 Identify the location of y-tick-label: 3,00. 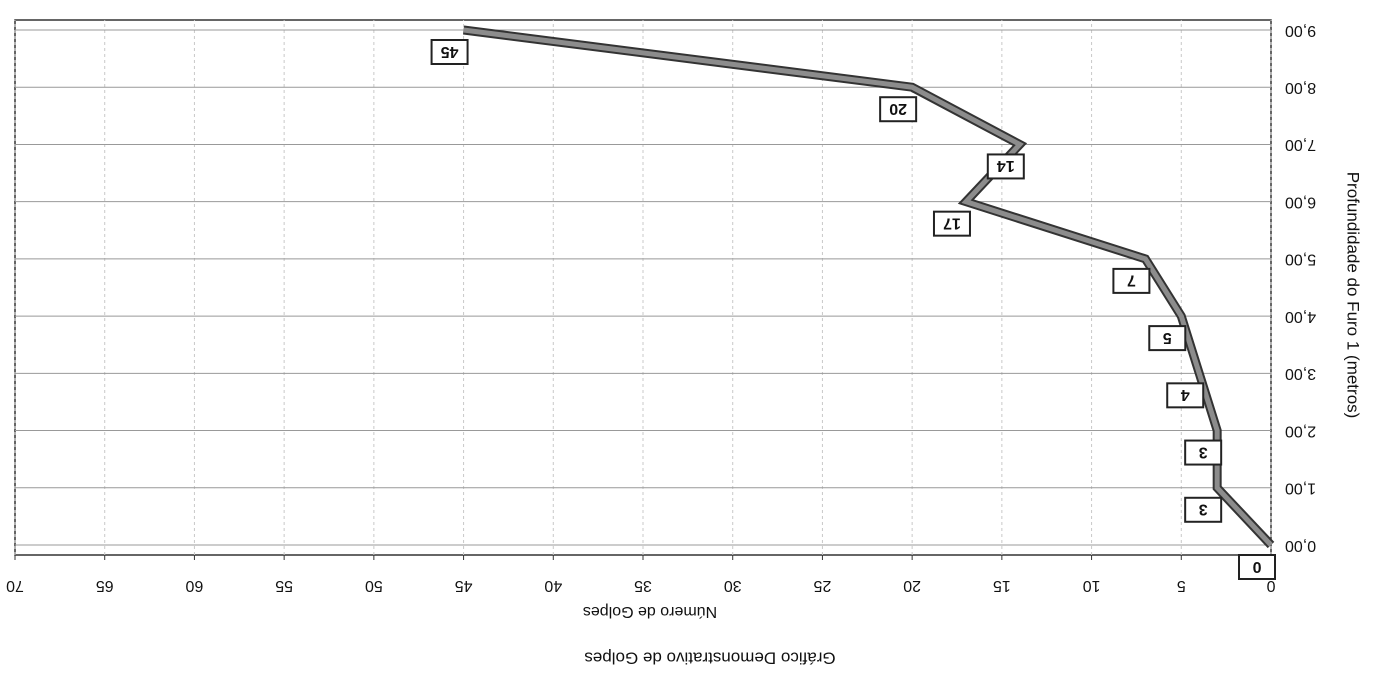
(1300, 373).